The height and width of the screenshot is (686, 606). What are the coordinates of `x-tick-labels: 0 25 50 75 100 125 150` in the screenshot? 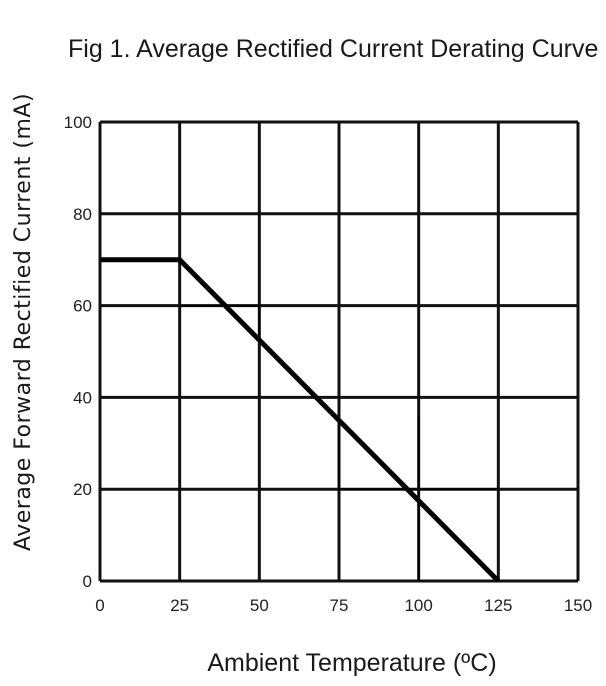 It's located at (343, 605).